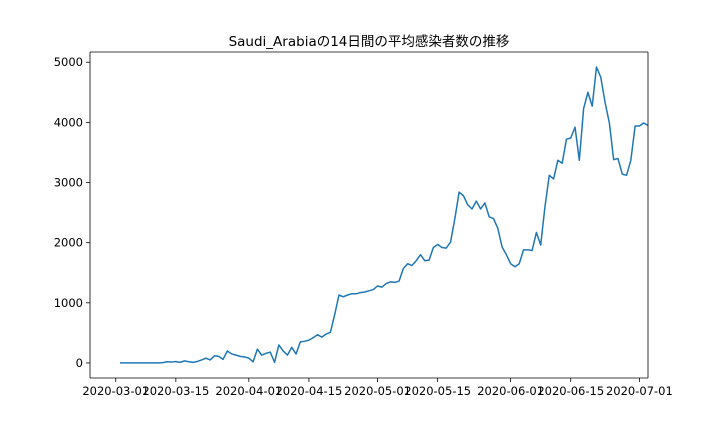  What do you see at coordinates (68, 303) in the screenshot?
I see `y-tick-label: 1000` at bounding box center [68, 303].